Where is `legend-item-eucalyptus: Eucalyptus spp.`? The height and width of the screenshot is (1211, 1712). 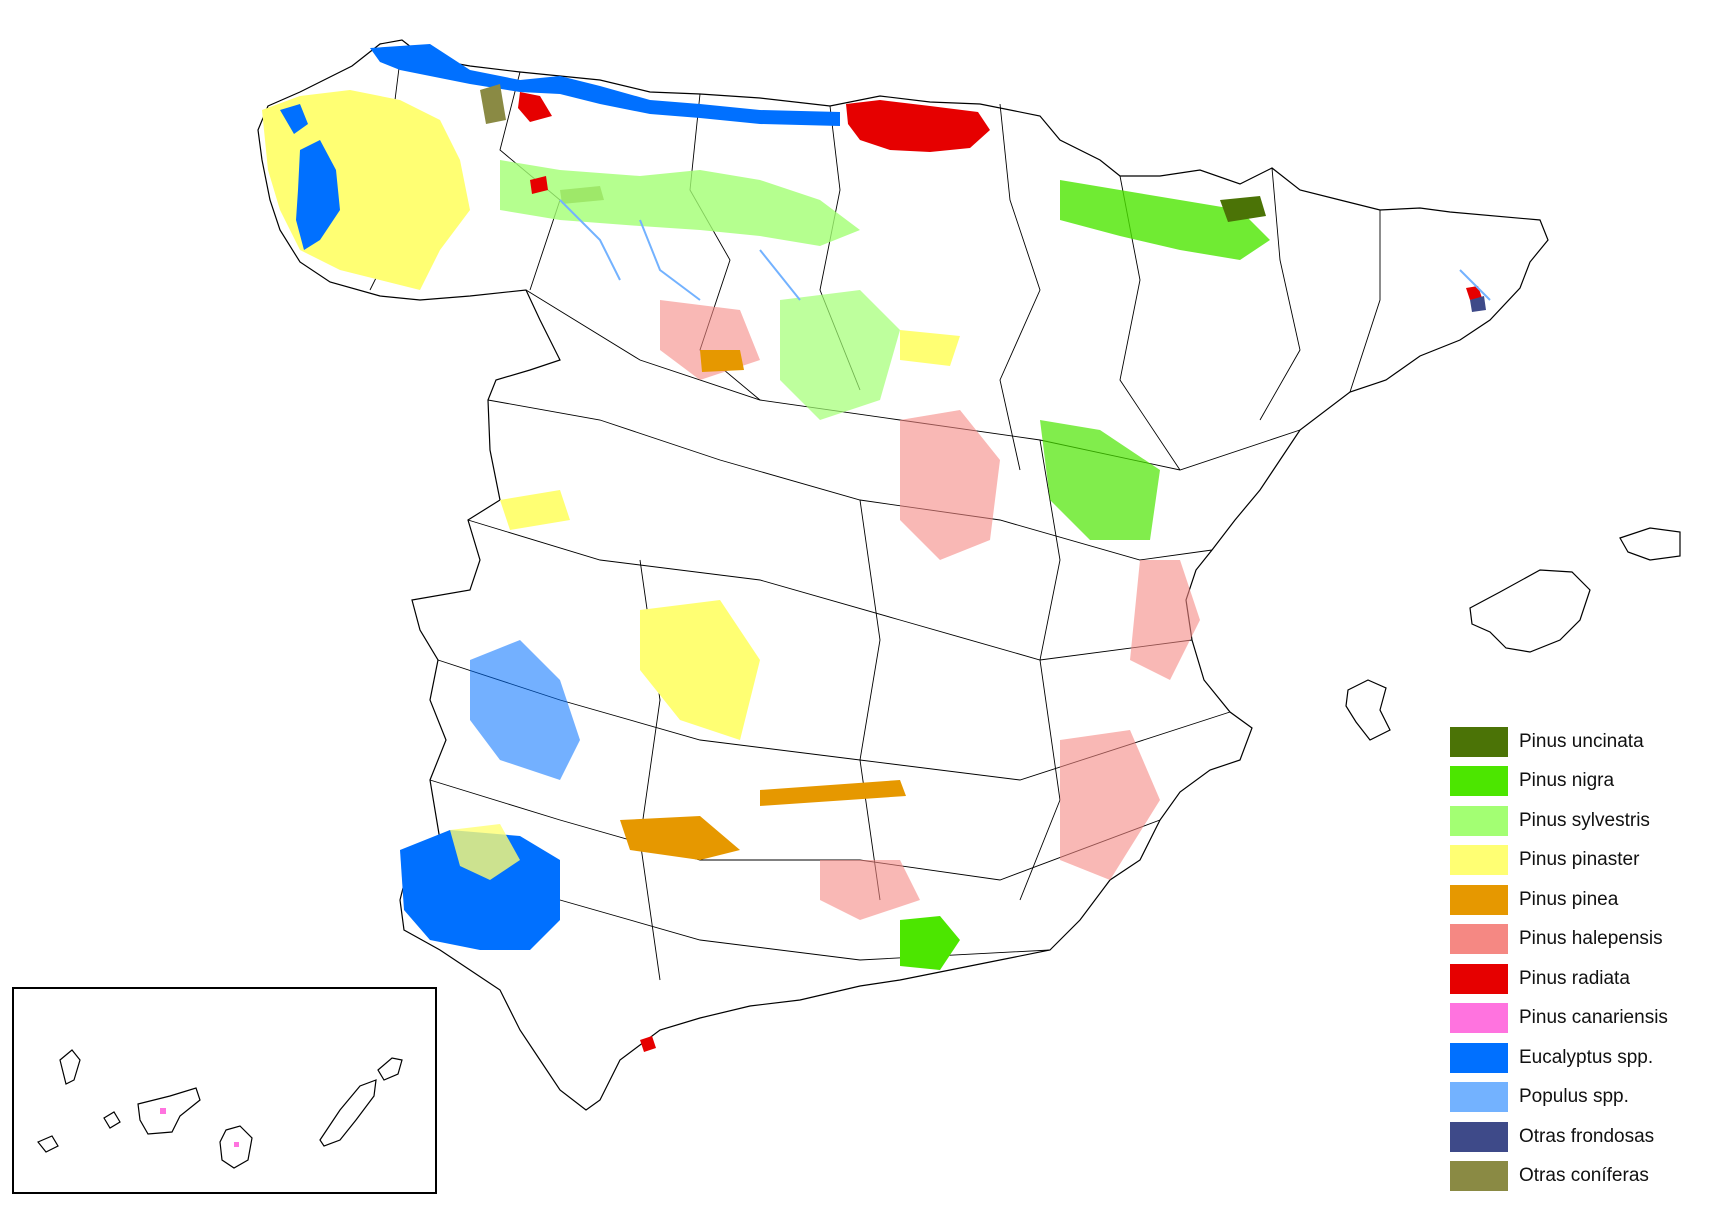 legend-item-eucalyptus: Eucalyptus spp. is located at coordinates (1575, 1058).